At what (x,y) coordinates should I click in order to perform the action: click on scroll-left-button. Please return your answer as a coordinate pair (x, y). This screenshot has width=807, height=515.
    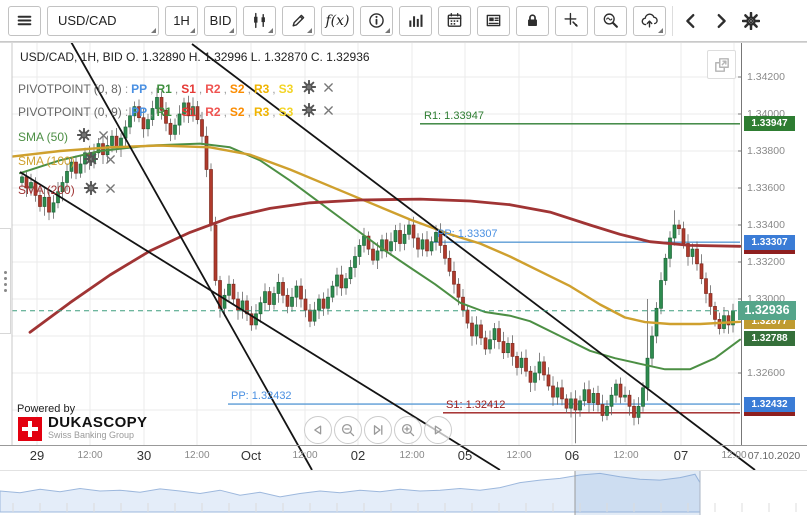
    Looking at the image, I should click on (318, 430).